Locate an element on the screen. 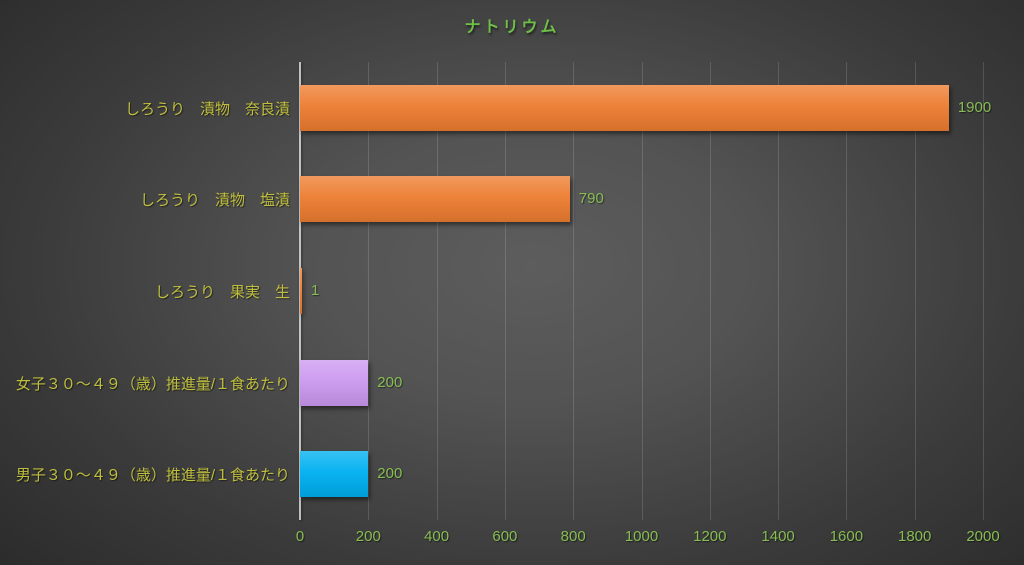 This screenshot has width=1024, height=565. data-label-0: 1900 is located at coordinates (974, 107).